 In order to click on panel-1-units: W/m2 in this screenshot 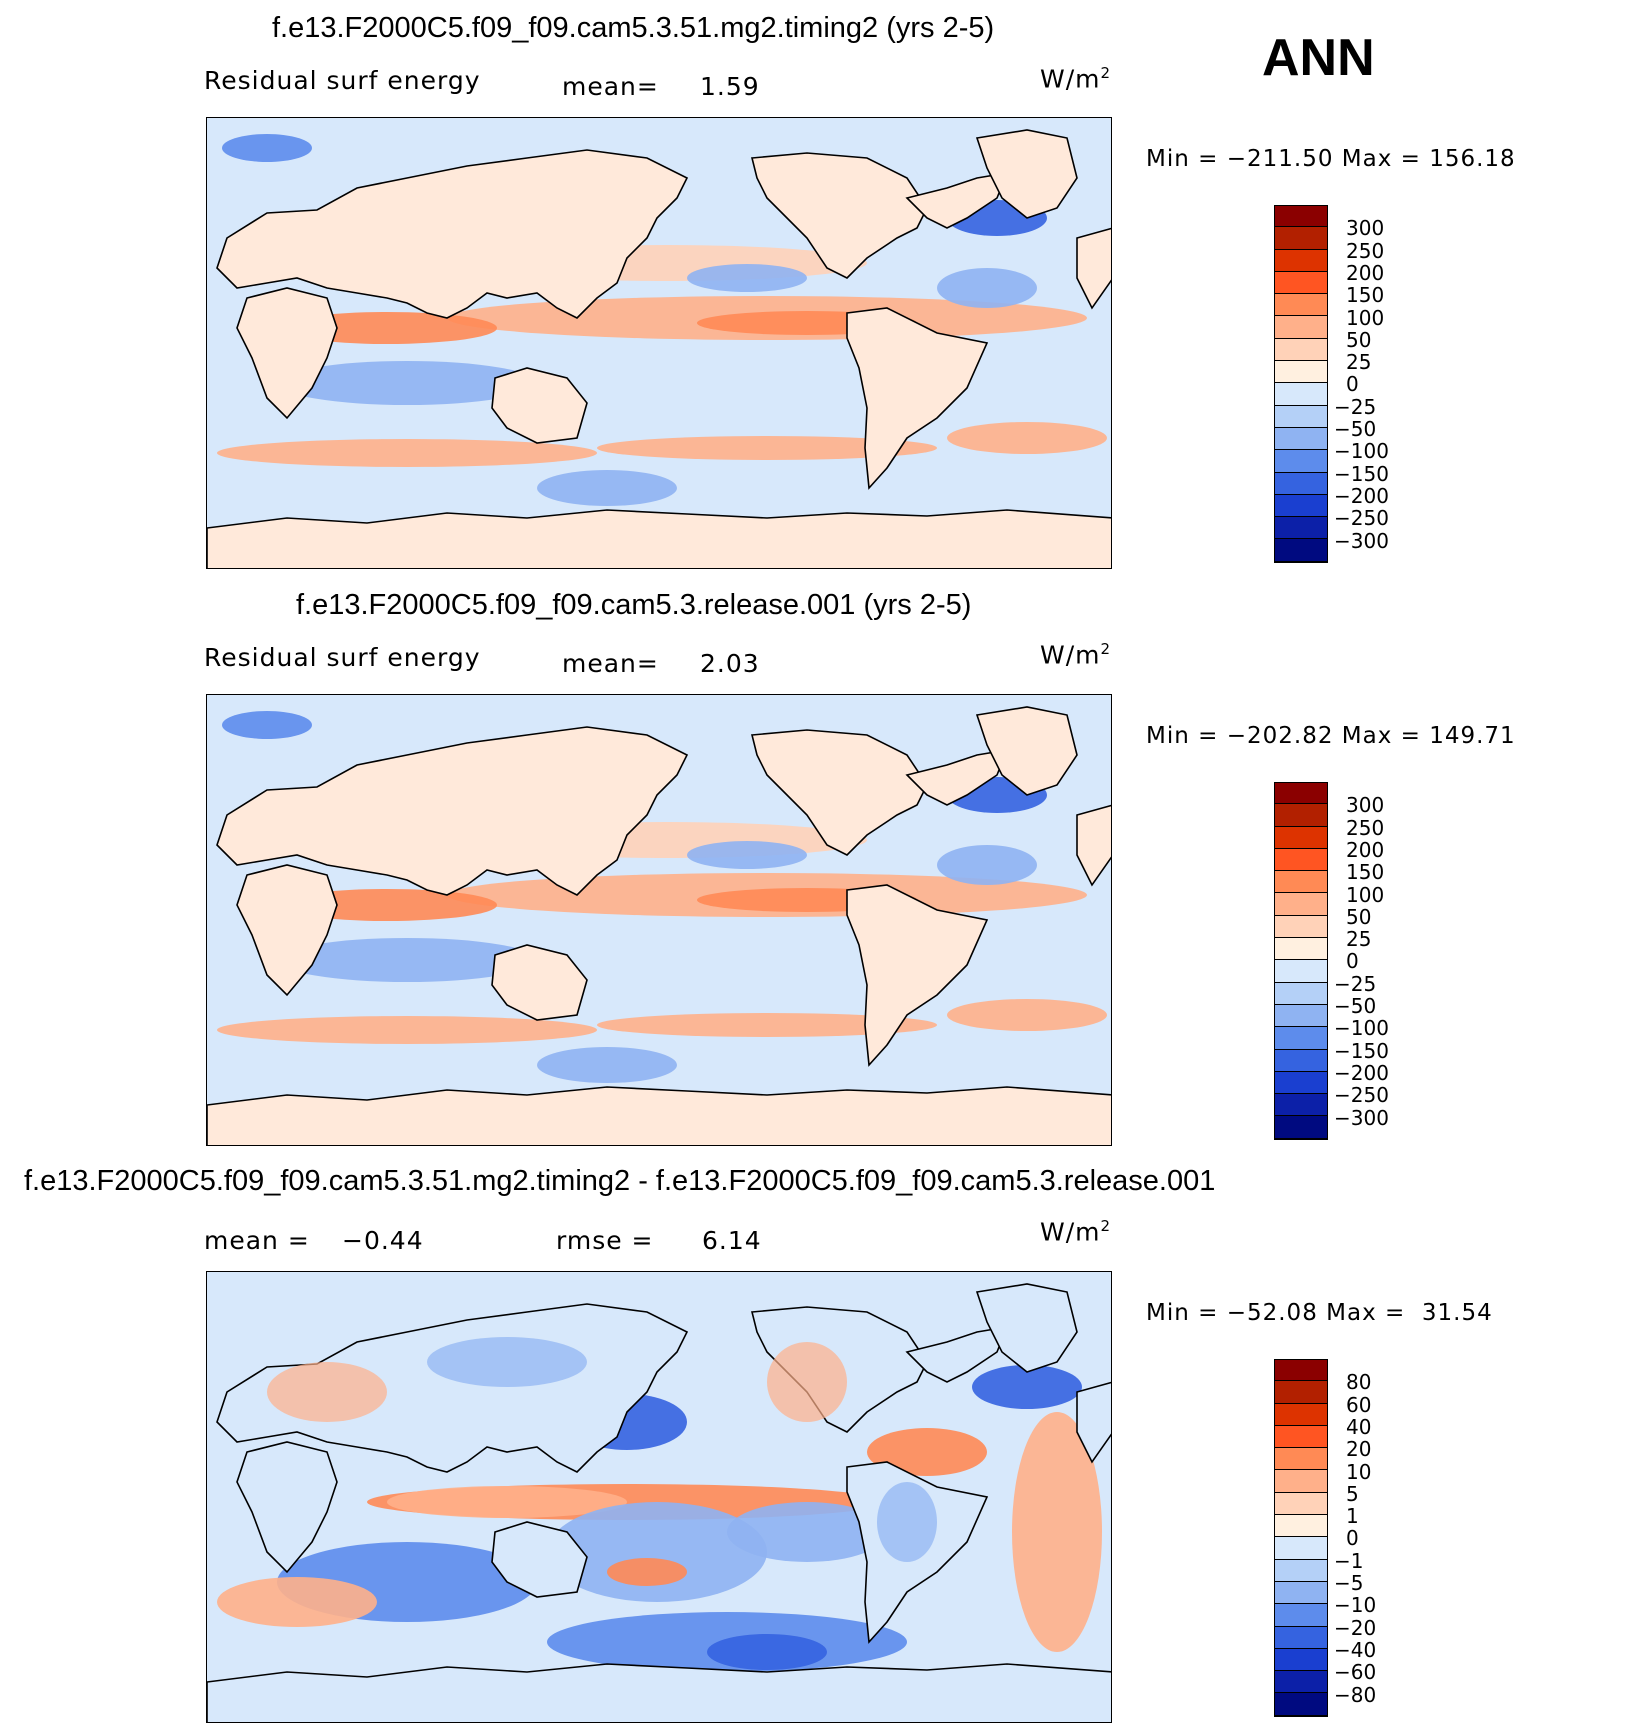, I will do `click(1076, 79)`.